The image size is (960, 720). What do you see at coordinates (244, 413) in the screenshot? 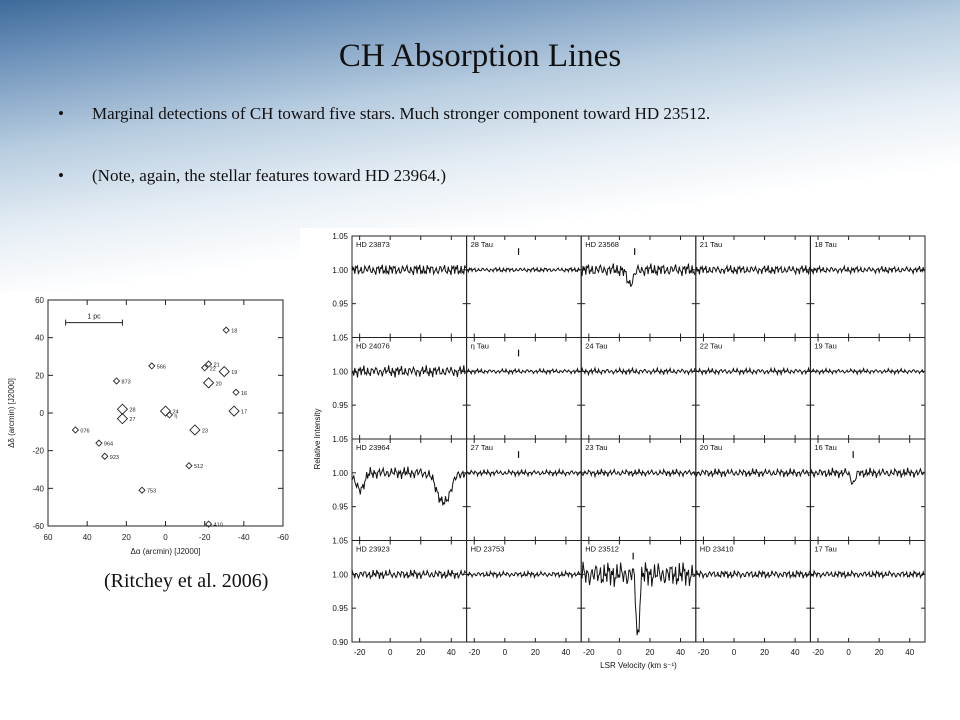
I see `star-label: 17` at bounding box center [244, 413].